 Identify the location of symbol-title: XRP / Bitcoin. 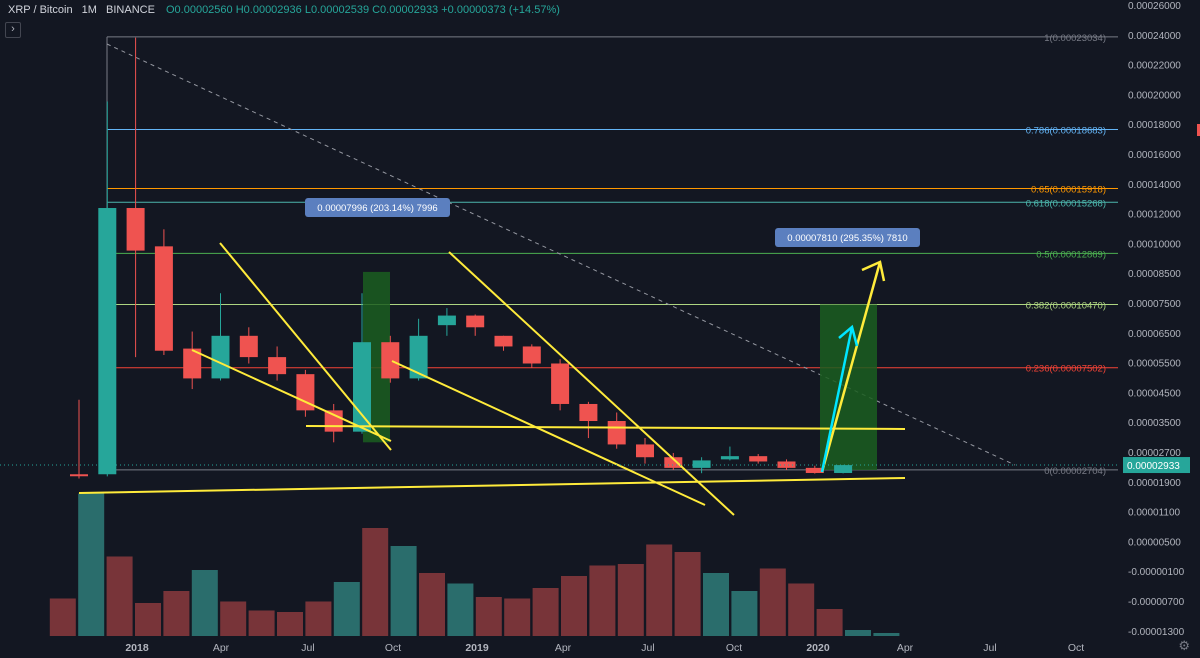
(40, 10).